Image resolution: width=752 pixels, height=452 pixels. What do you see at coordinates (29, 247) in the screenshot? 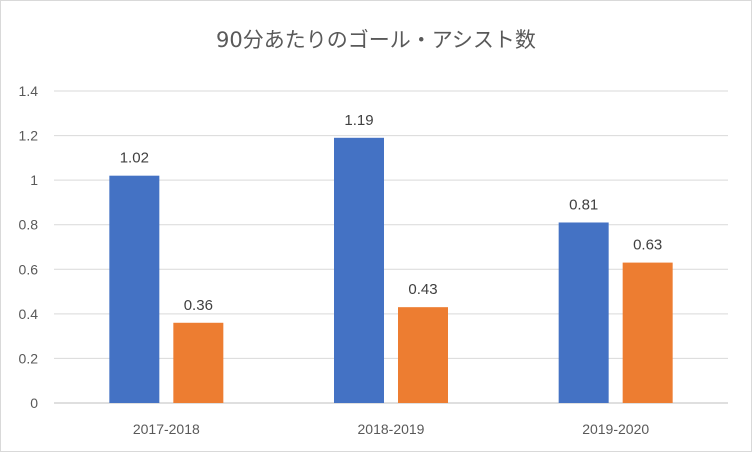
I see `y-axis-ticks: 0 0.2 0.4 0.6 0.8 1 1.2 1.4` at bounding box center [29, 247].